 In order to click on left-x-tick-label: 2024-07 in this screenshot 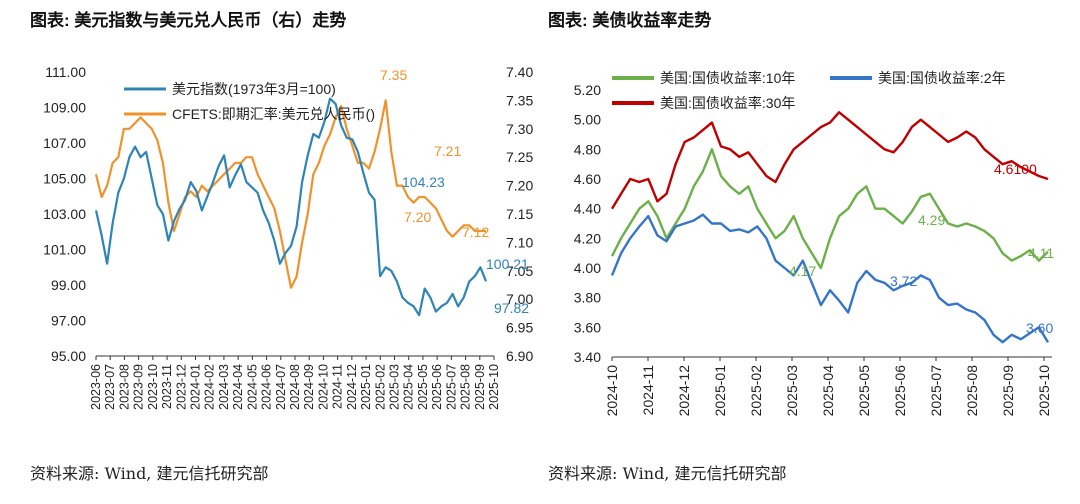, I will do `click(281, 387)`.